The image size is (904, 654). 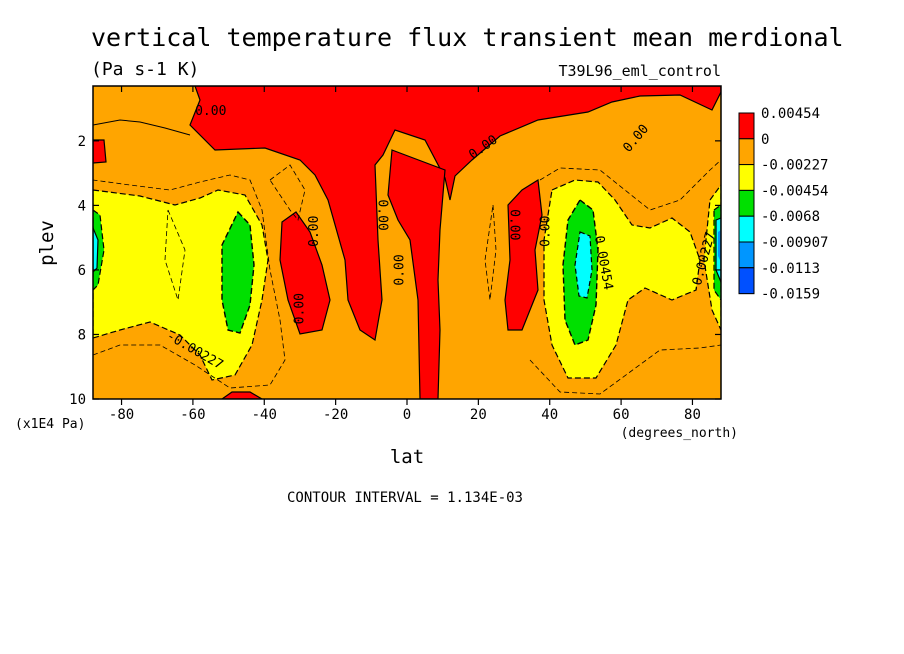 What do you see at coordinates (790, 114) in the screenshot?
I see `legend-label: 0.00454` at bounding box center [790, 114].